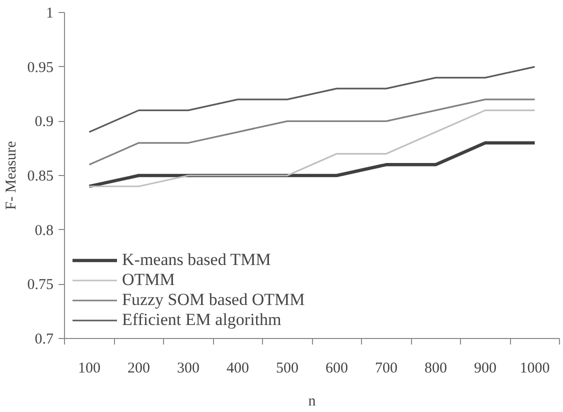  I want to click on x-axis-title: n, so click(312, 402).